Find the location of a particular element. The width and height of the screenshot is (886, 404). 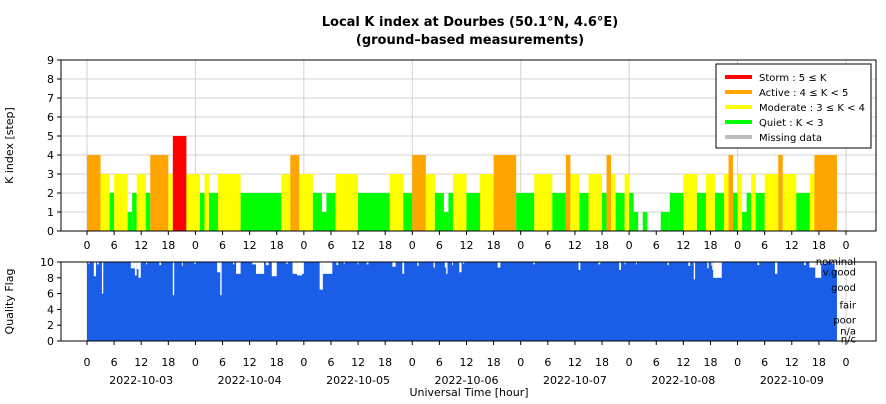

quality-flag-y-axis-label: Quality Flag is located at coordinates (9, 302).